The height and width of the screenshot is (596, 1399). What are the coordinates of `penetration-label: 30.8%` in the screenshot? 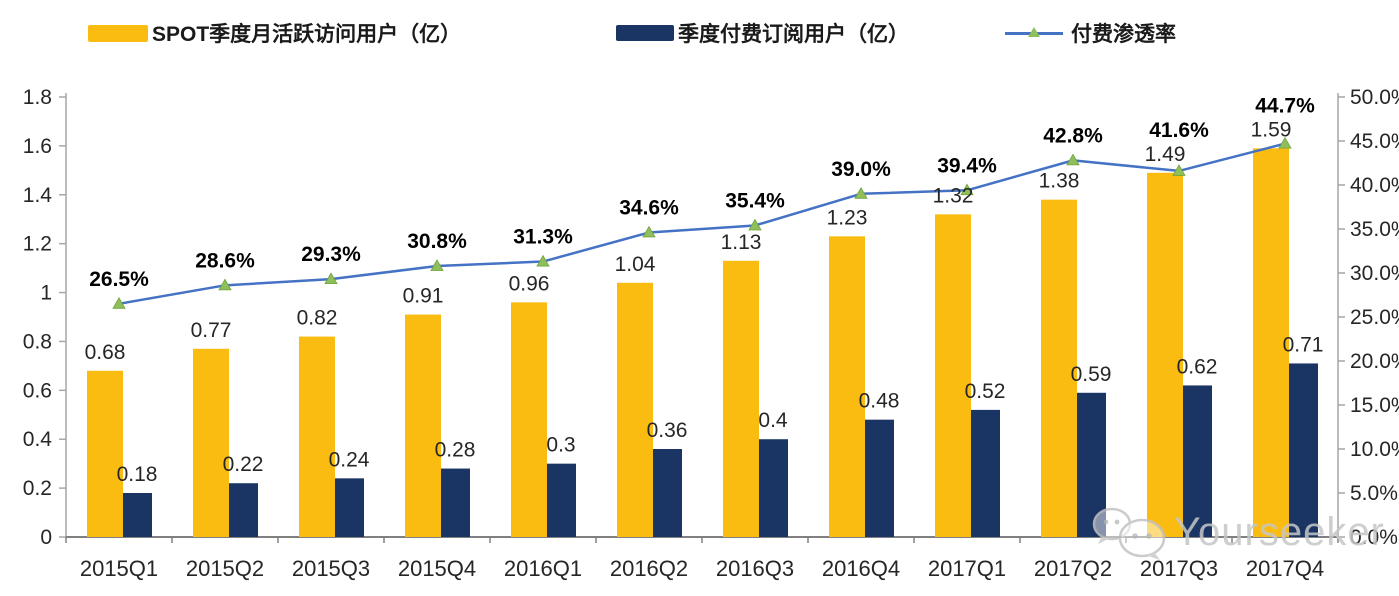 It's located at (437, 241).